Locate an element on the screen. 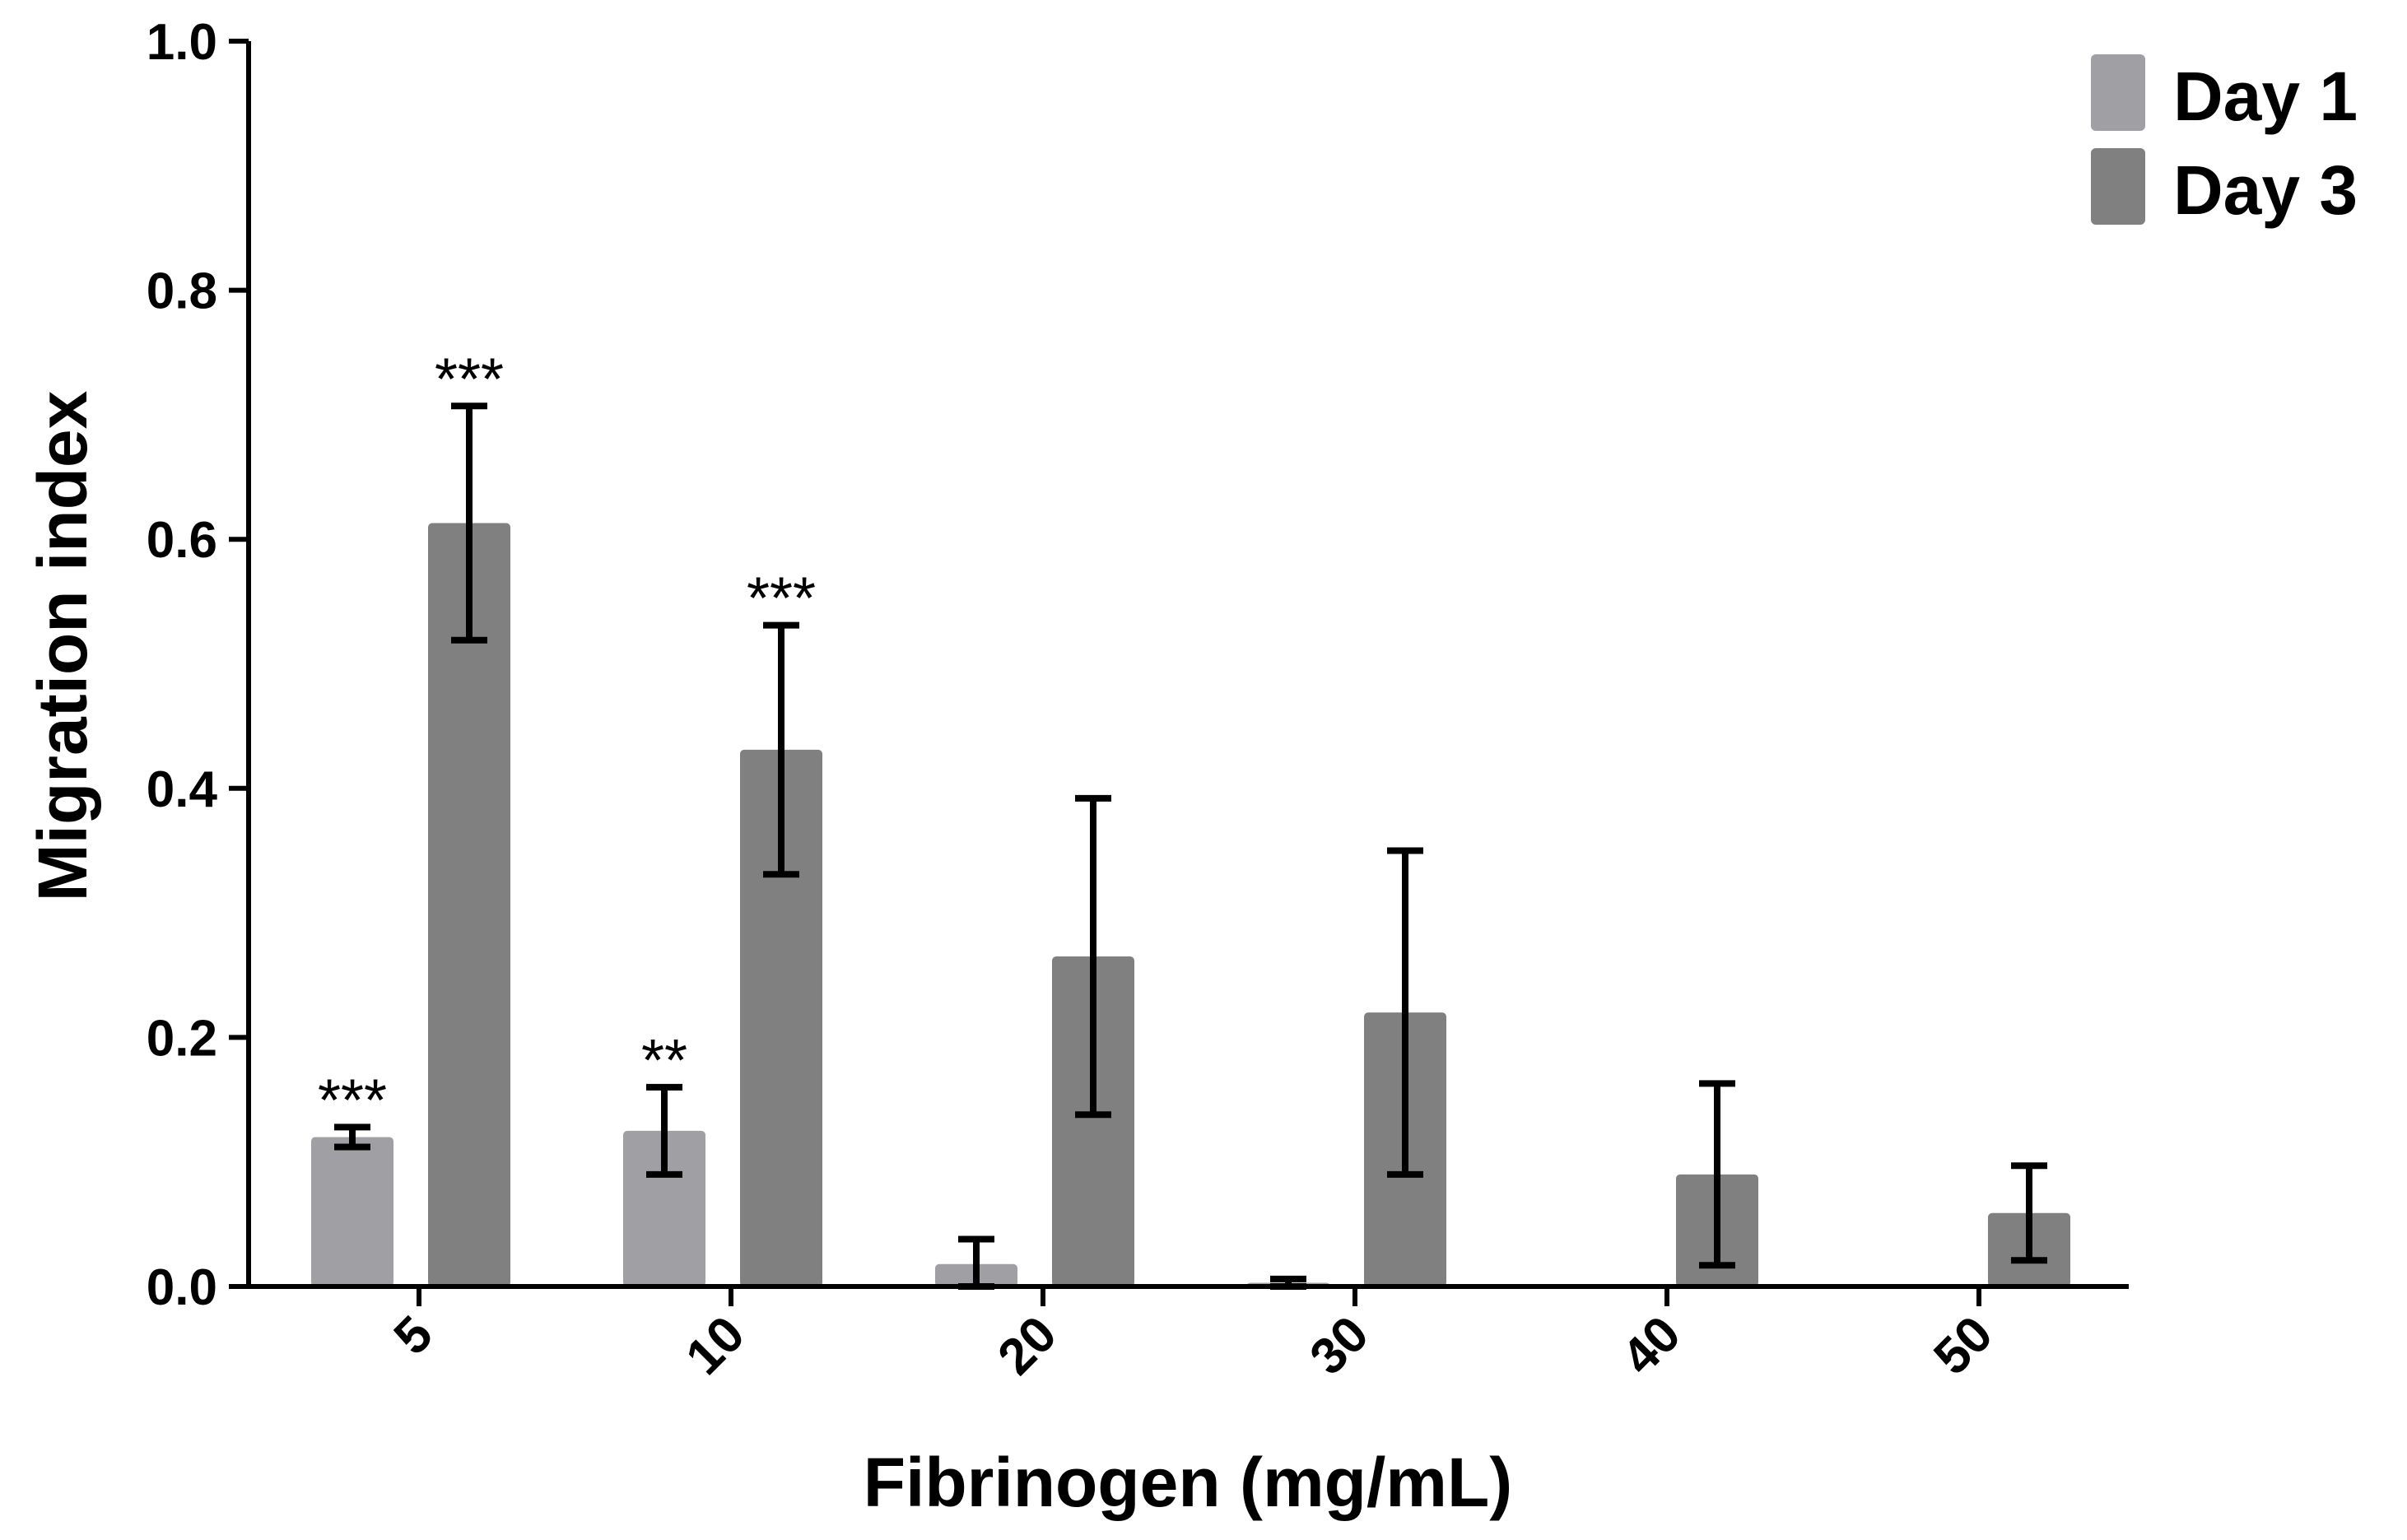 The width and height of the screenshot is (2407, 1540). y-tick-label: 0.2 is located at coordinates (182, 1039).